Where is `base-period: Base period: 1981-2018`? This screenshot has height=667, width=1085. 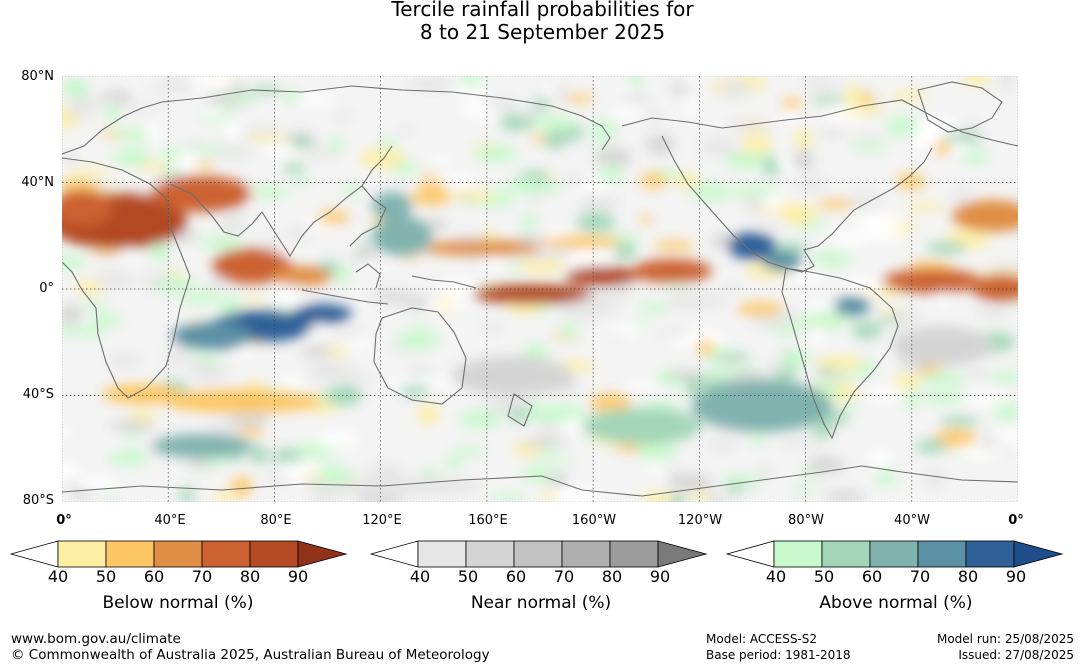 base-period: Base period: 1981-2018 is located at coordinates (778, 655).